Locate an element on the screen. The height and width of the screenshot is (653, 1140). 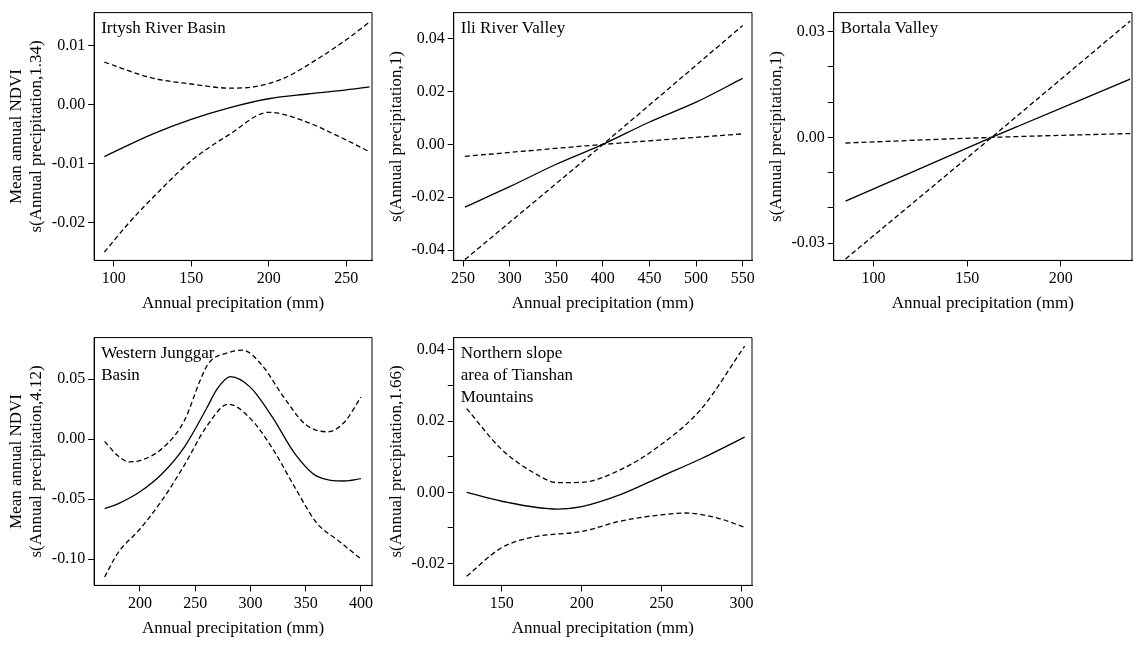
y-axis-title: Mean annual NDVI s(Annual precipitation,1.34) is located at coordinates (25, 136).